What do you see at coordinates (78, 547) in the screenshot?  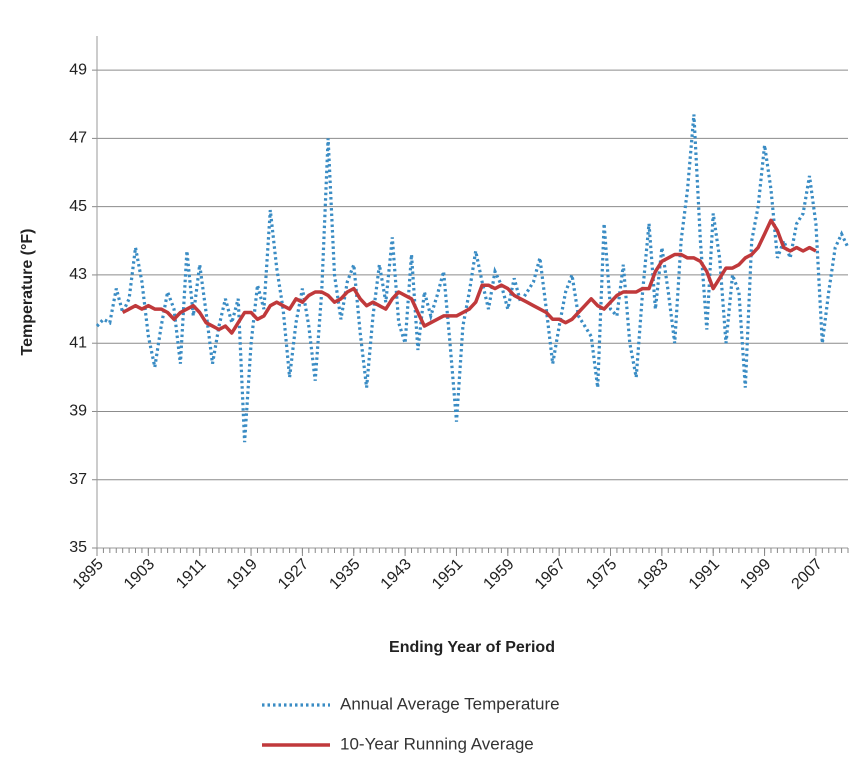 I see `y-tick-label: 35` at bounding box center [78, 547].